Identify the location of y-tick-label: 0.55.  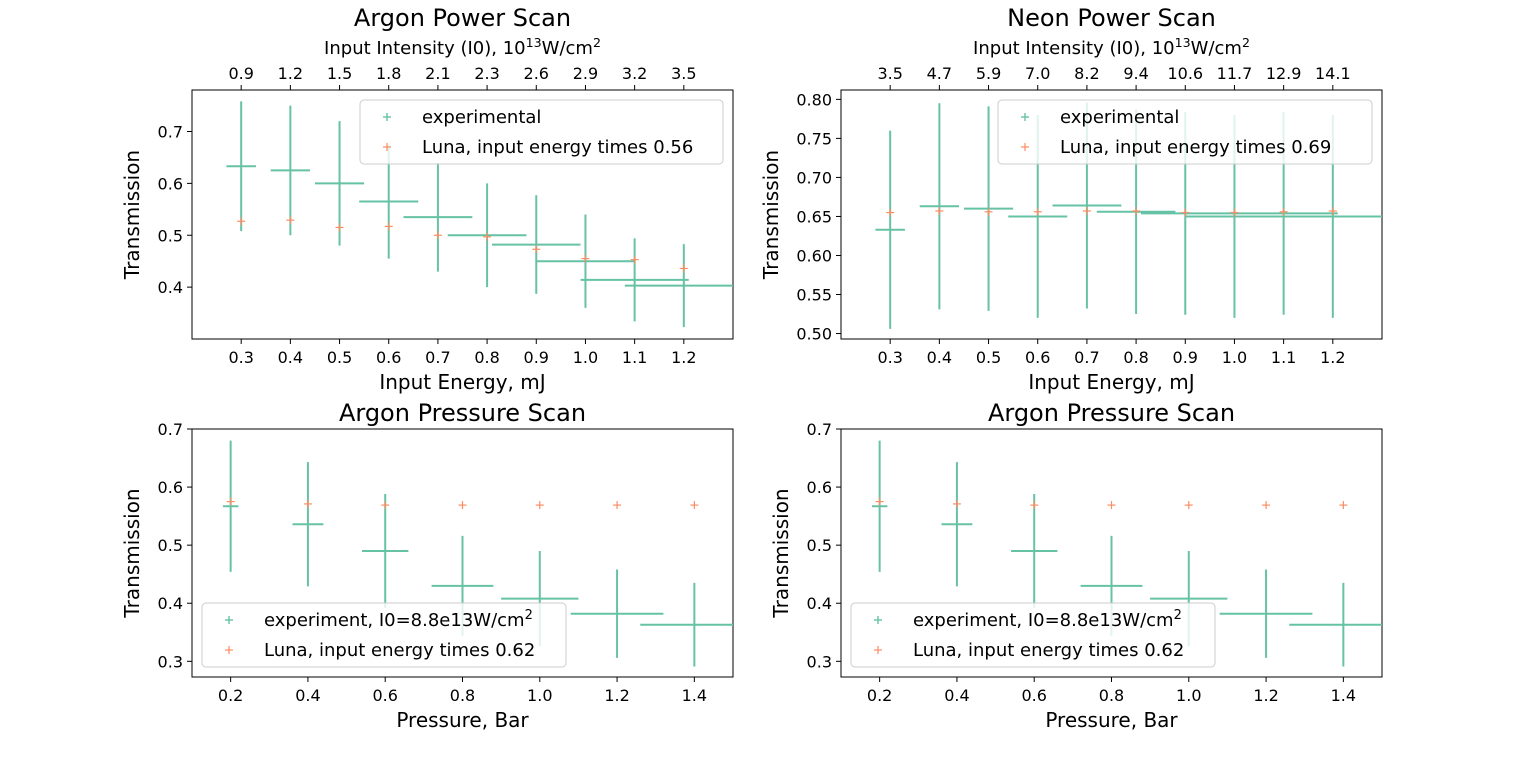
(814, 295).